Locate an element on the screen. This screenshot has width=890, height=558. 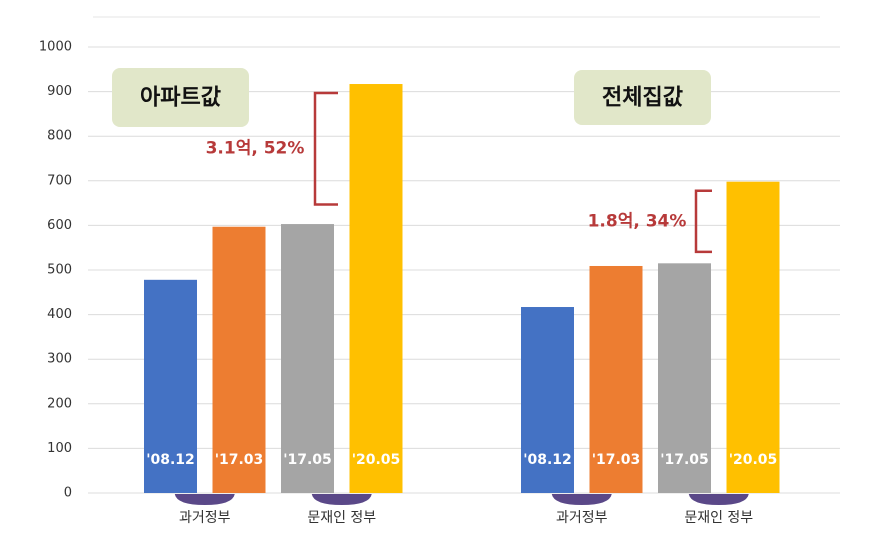
y-tick-label: 100 is located at coordinates (59, 448).